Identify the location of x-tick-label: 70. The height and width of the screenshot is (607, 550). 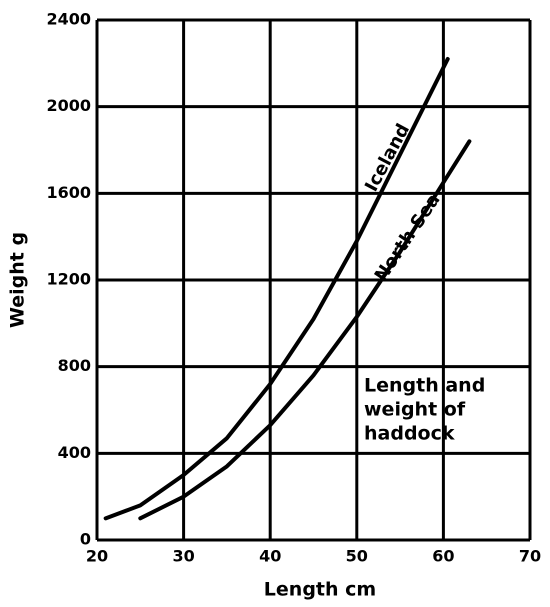
(530, 556).